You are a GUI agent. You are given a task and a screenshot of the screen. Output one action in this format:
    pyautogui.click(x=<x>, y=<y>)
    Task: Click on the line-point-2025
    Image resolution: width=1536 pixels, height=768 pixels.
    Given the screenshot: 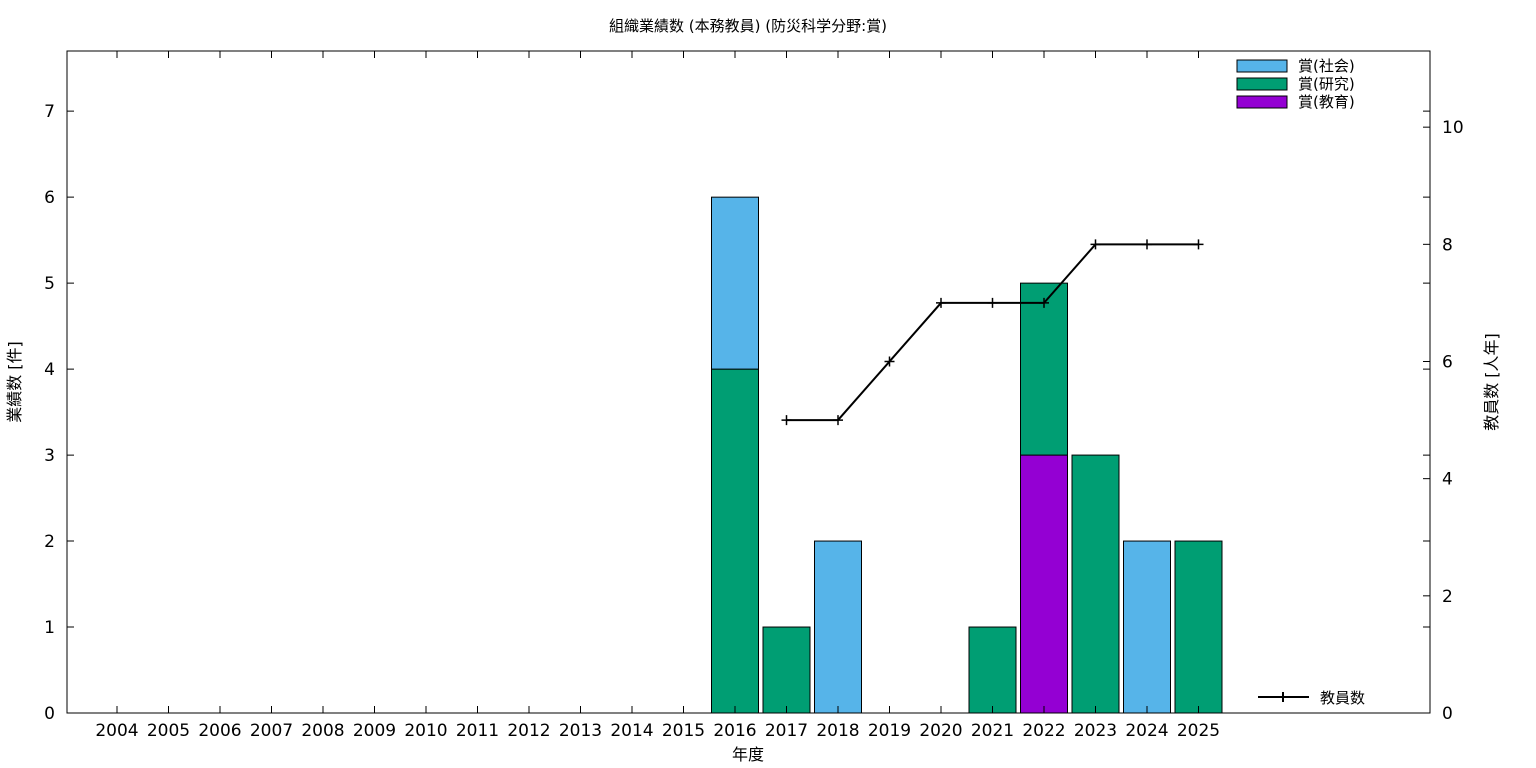 What is the action you would take?
    pyautogui.click(x=1198, y=244)
    